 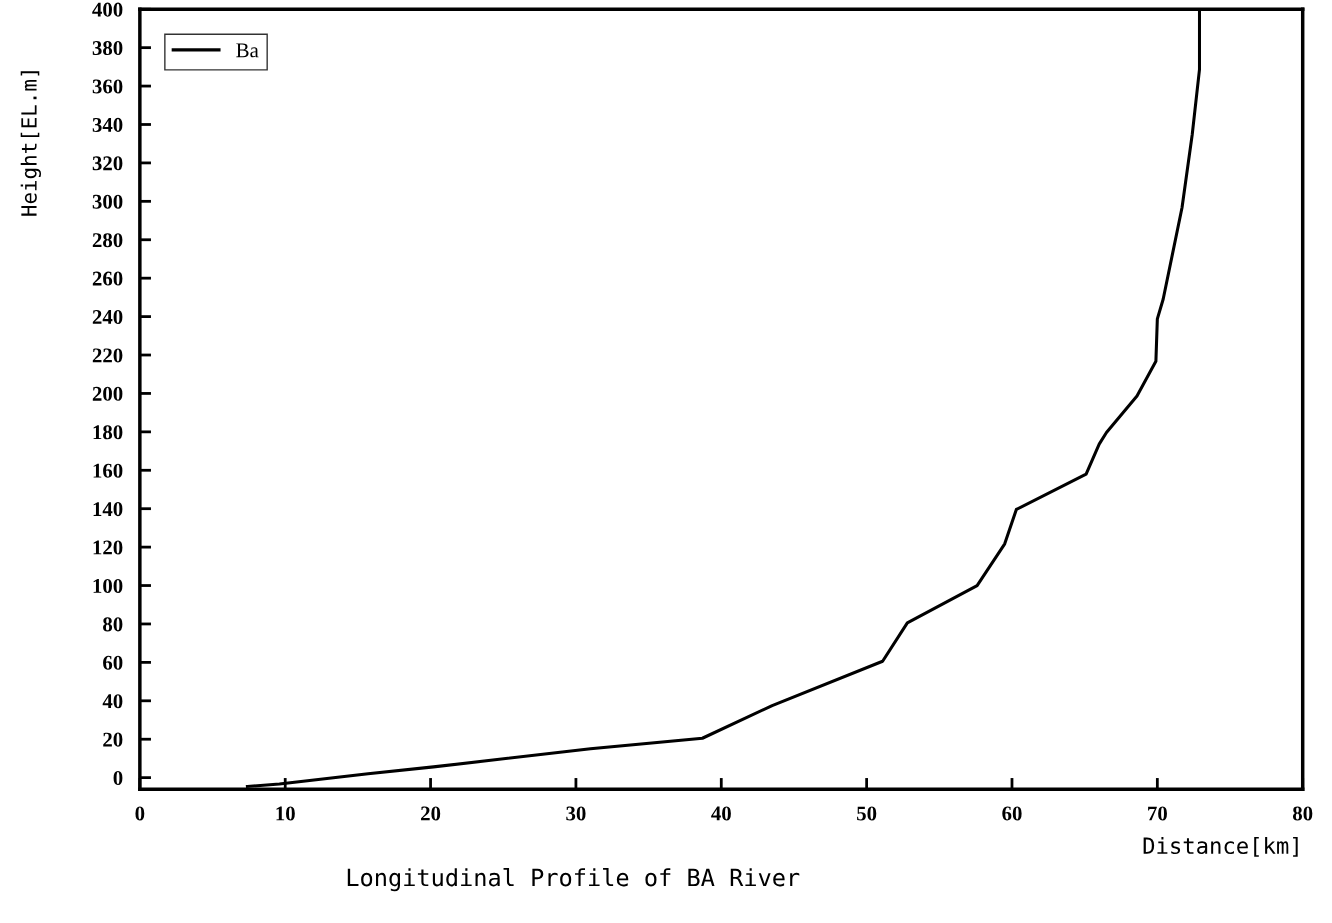 What do you see at coordinates (31, 143) in the screenshot?
I see `y-axis-title: Height[EL.m]` at bounding box center [31, 143].